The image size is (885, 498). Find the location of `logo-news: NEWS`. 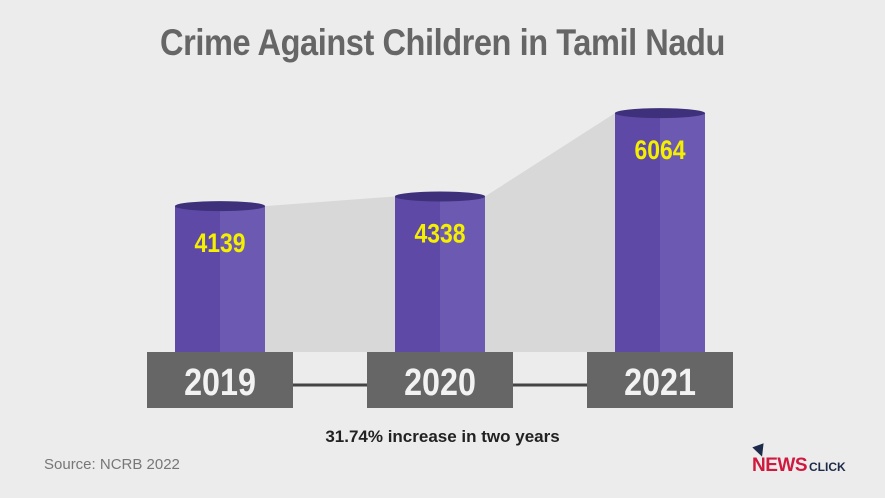

logo-news: NEWS is located at coordinates (780, 465).